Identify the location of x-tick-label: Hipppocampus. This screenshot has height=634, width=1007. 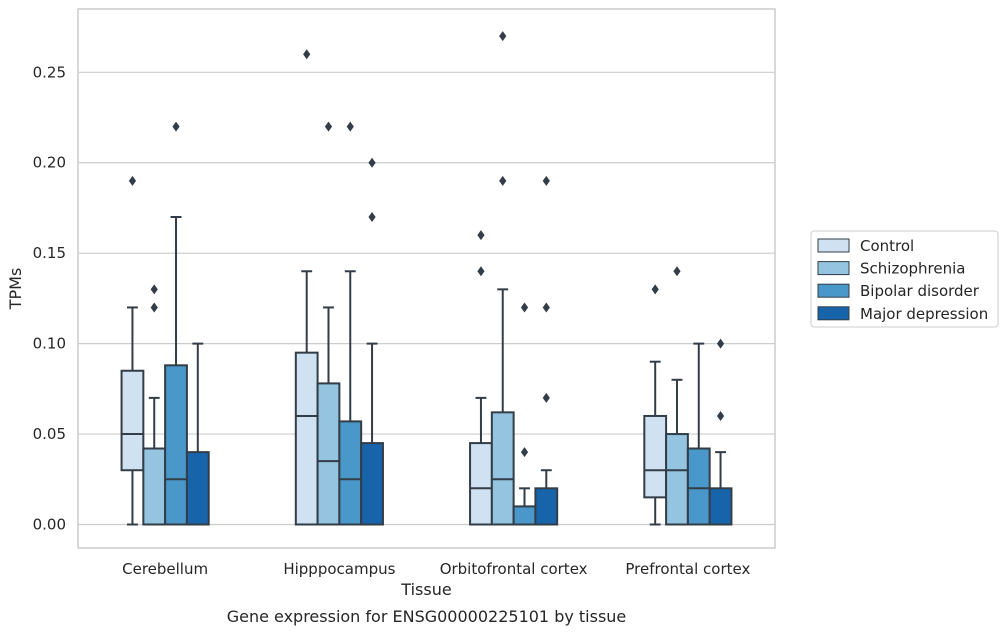
(339, 569).